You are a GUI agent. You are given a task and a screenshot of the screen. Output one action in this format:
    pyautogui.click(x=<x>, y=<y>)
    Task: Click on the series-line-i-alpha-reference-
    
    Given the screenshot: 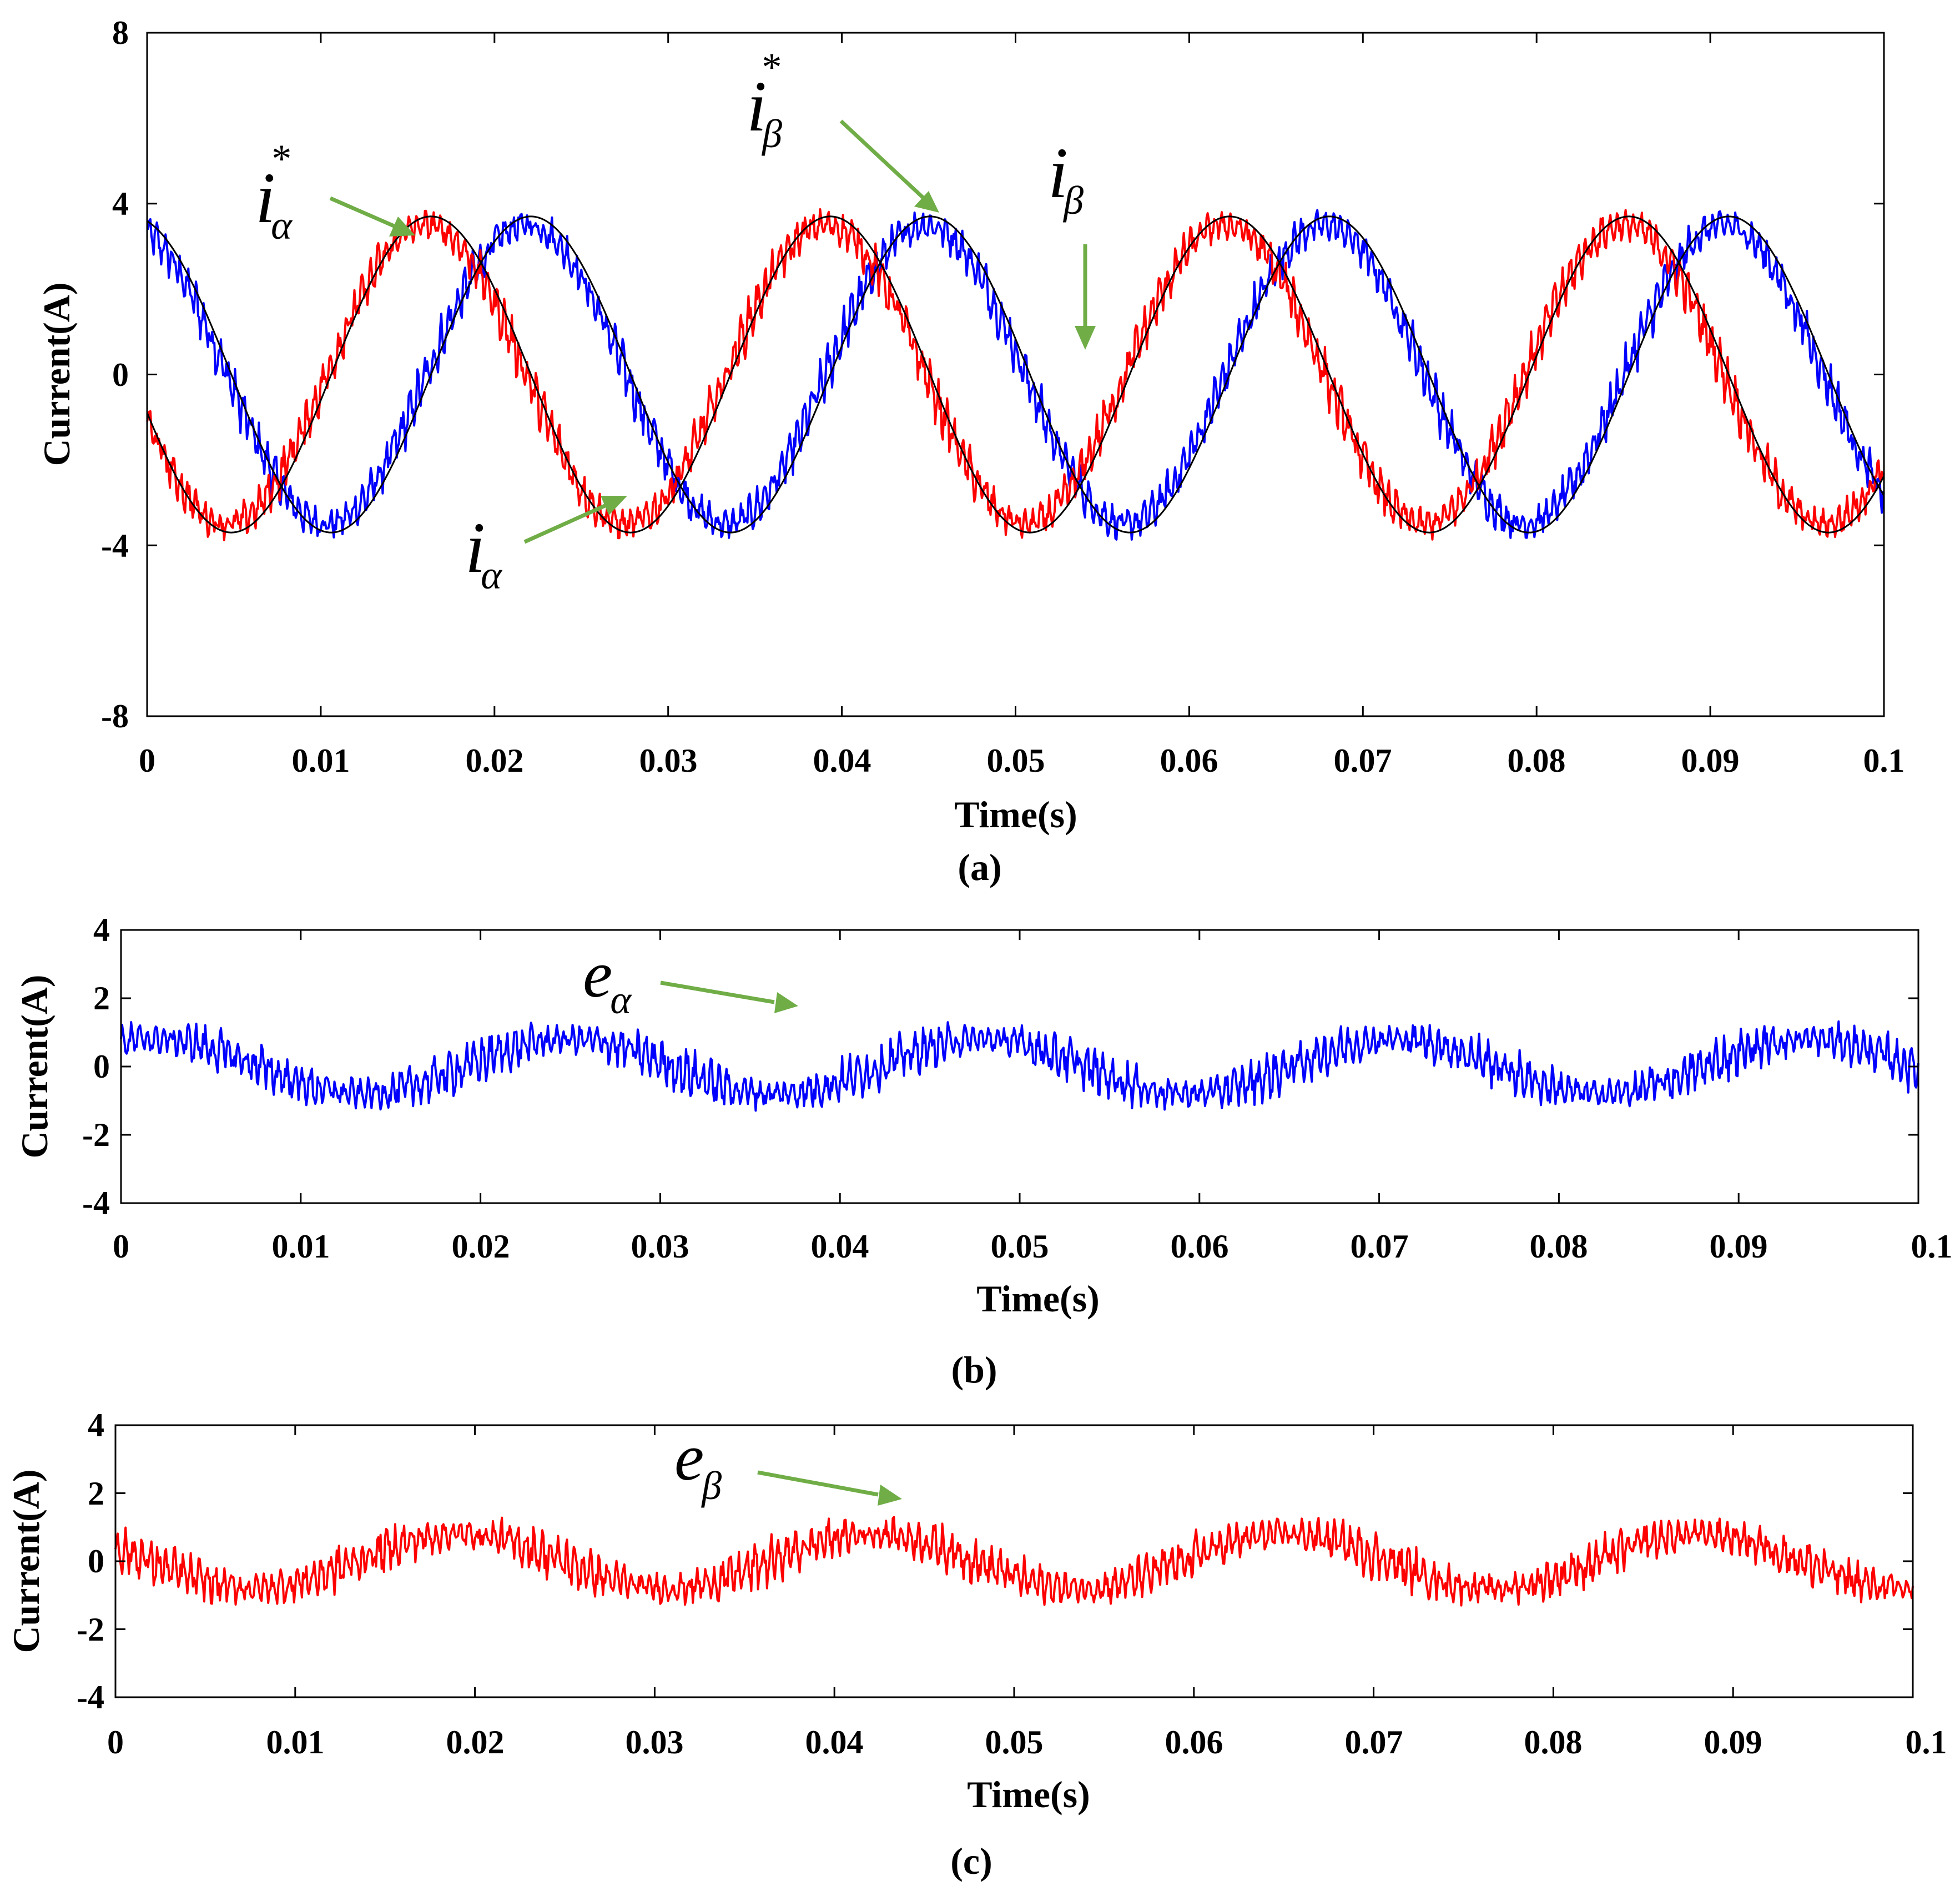 What is the action you would take?
    pyautogui.click(x=1016, y=375)
    